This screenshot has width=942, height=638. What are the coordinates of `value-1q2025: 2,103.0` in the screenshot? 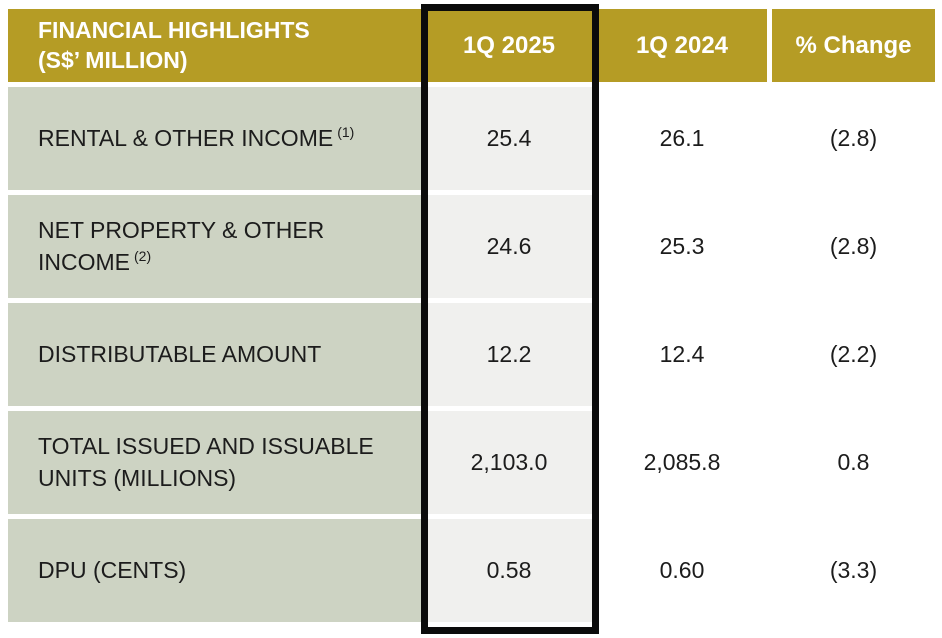 It's located at (509, 462).